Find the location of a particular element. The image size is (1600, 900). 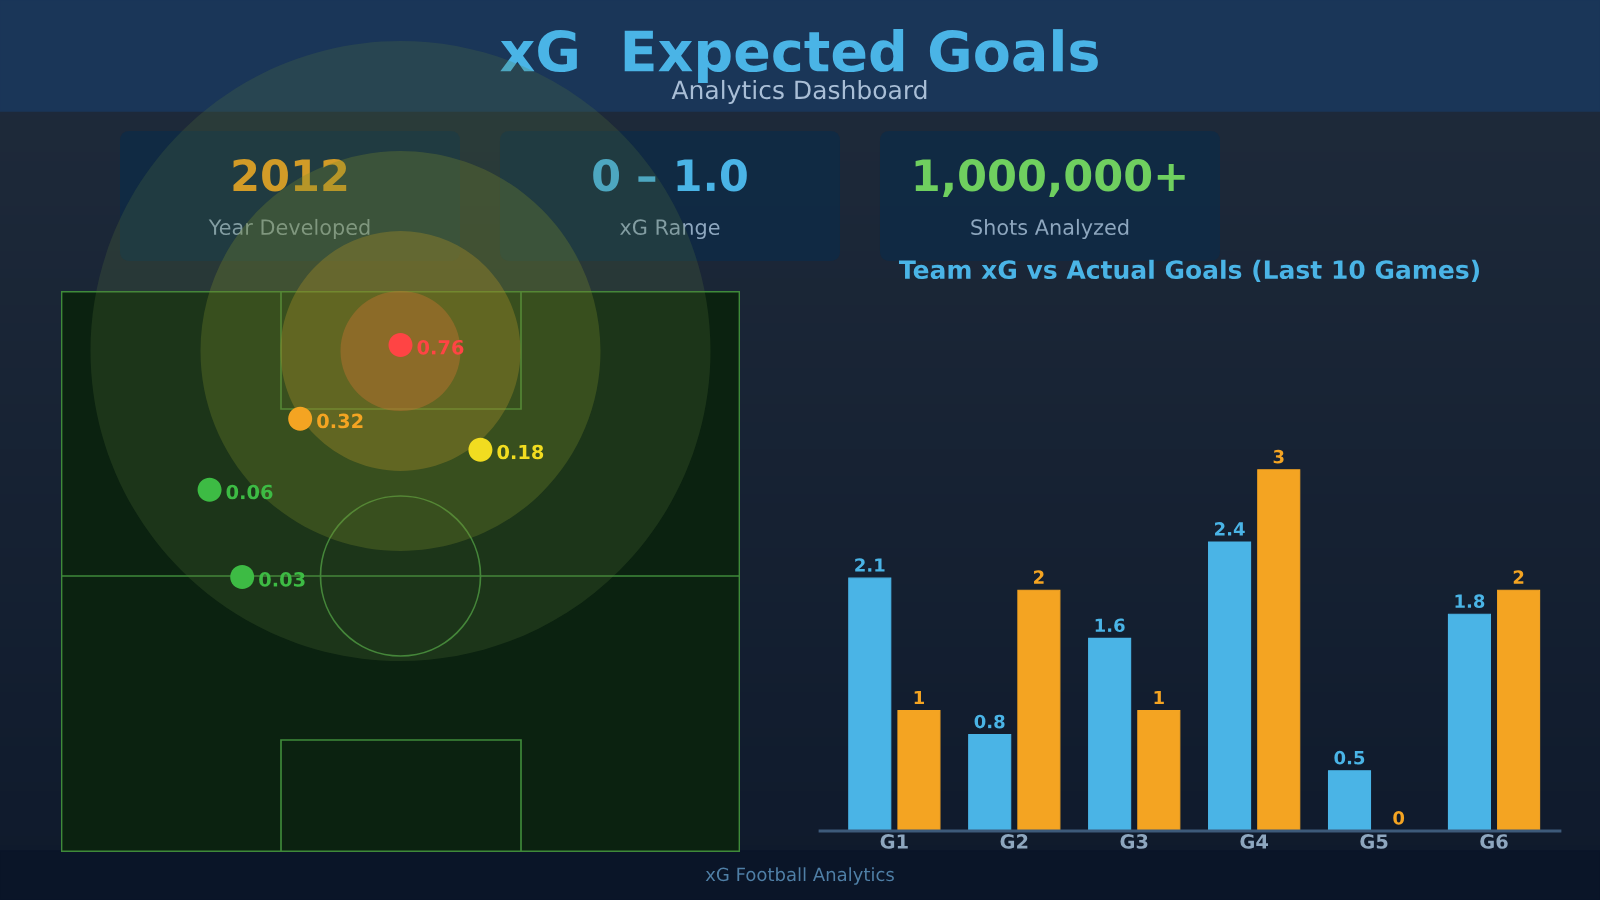

text: 0.76 is located at coordinates (440, 347).